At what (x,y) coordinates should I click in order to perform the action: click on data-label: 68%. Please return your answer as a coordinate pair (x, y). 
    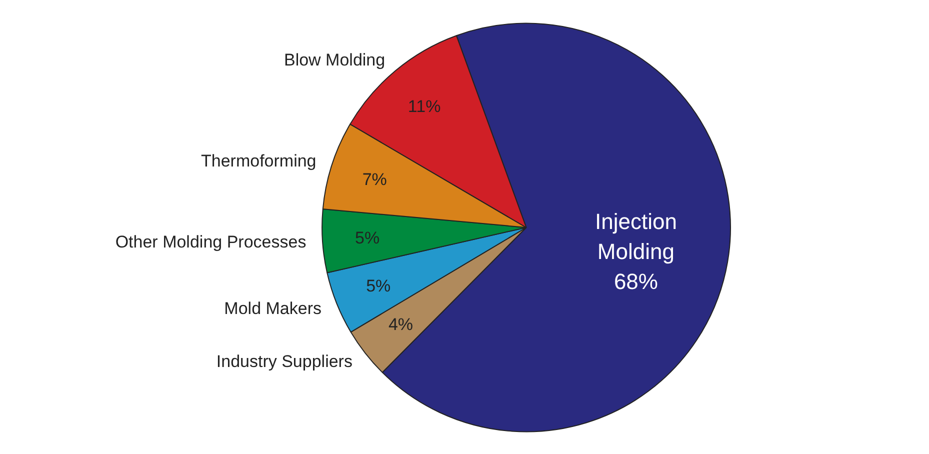
    Looking at the image, I should click on (636, 281).